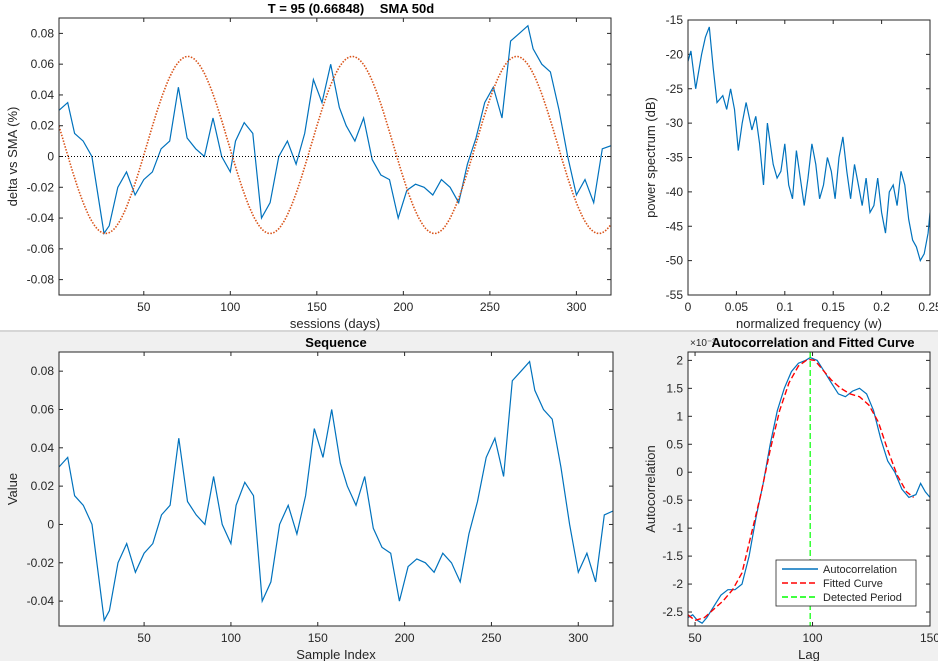 The height and width of the screenshot is (661, 938). Describe the element at coordinates (853, 584) in the screenshot. I see `legend-label: Fitted Curve` at that location.